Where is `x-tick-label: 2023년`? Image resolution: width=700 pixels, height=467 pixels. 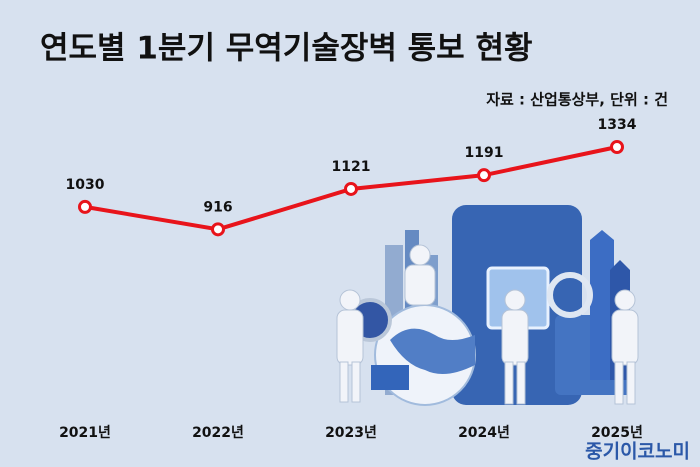 x-tick-label: 2023년 is located at coordinates (351, 433).